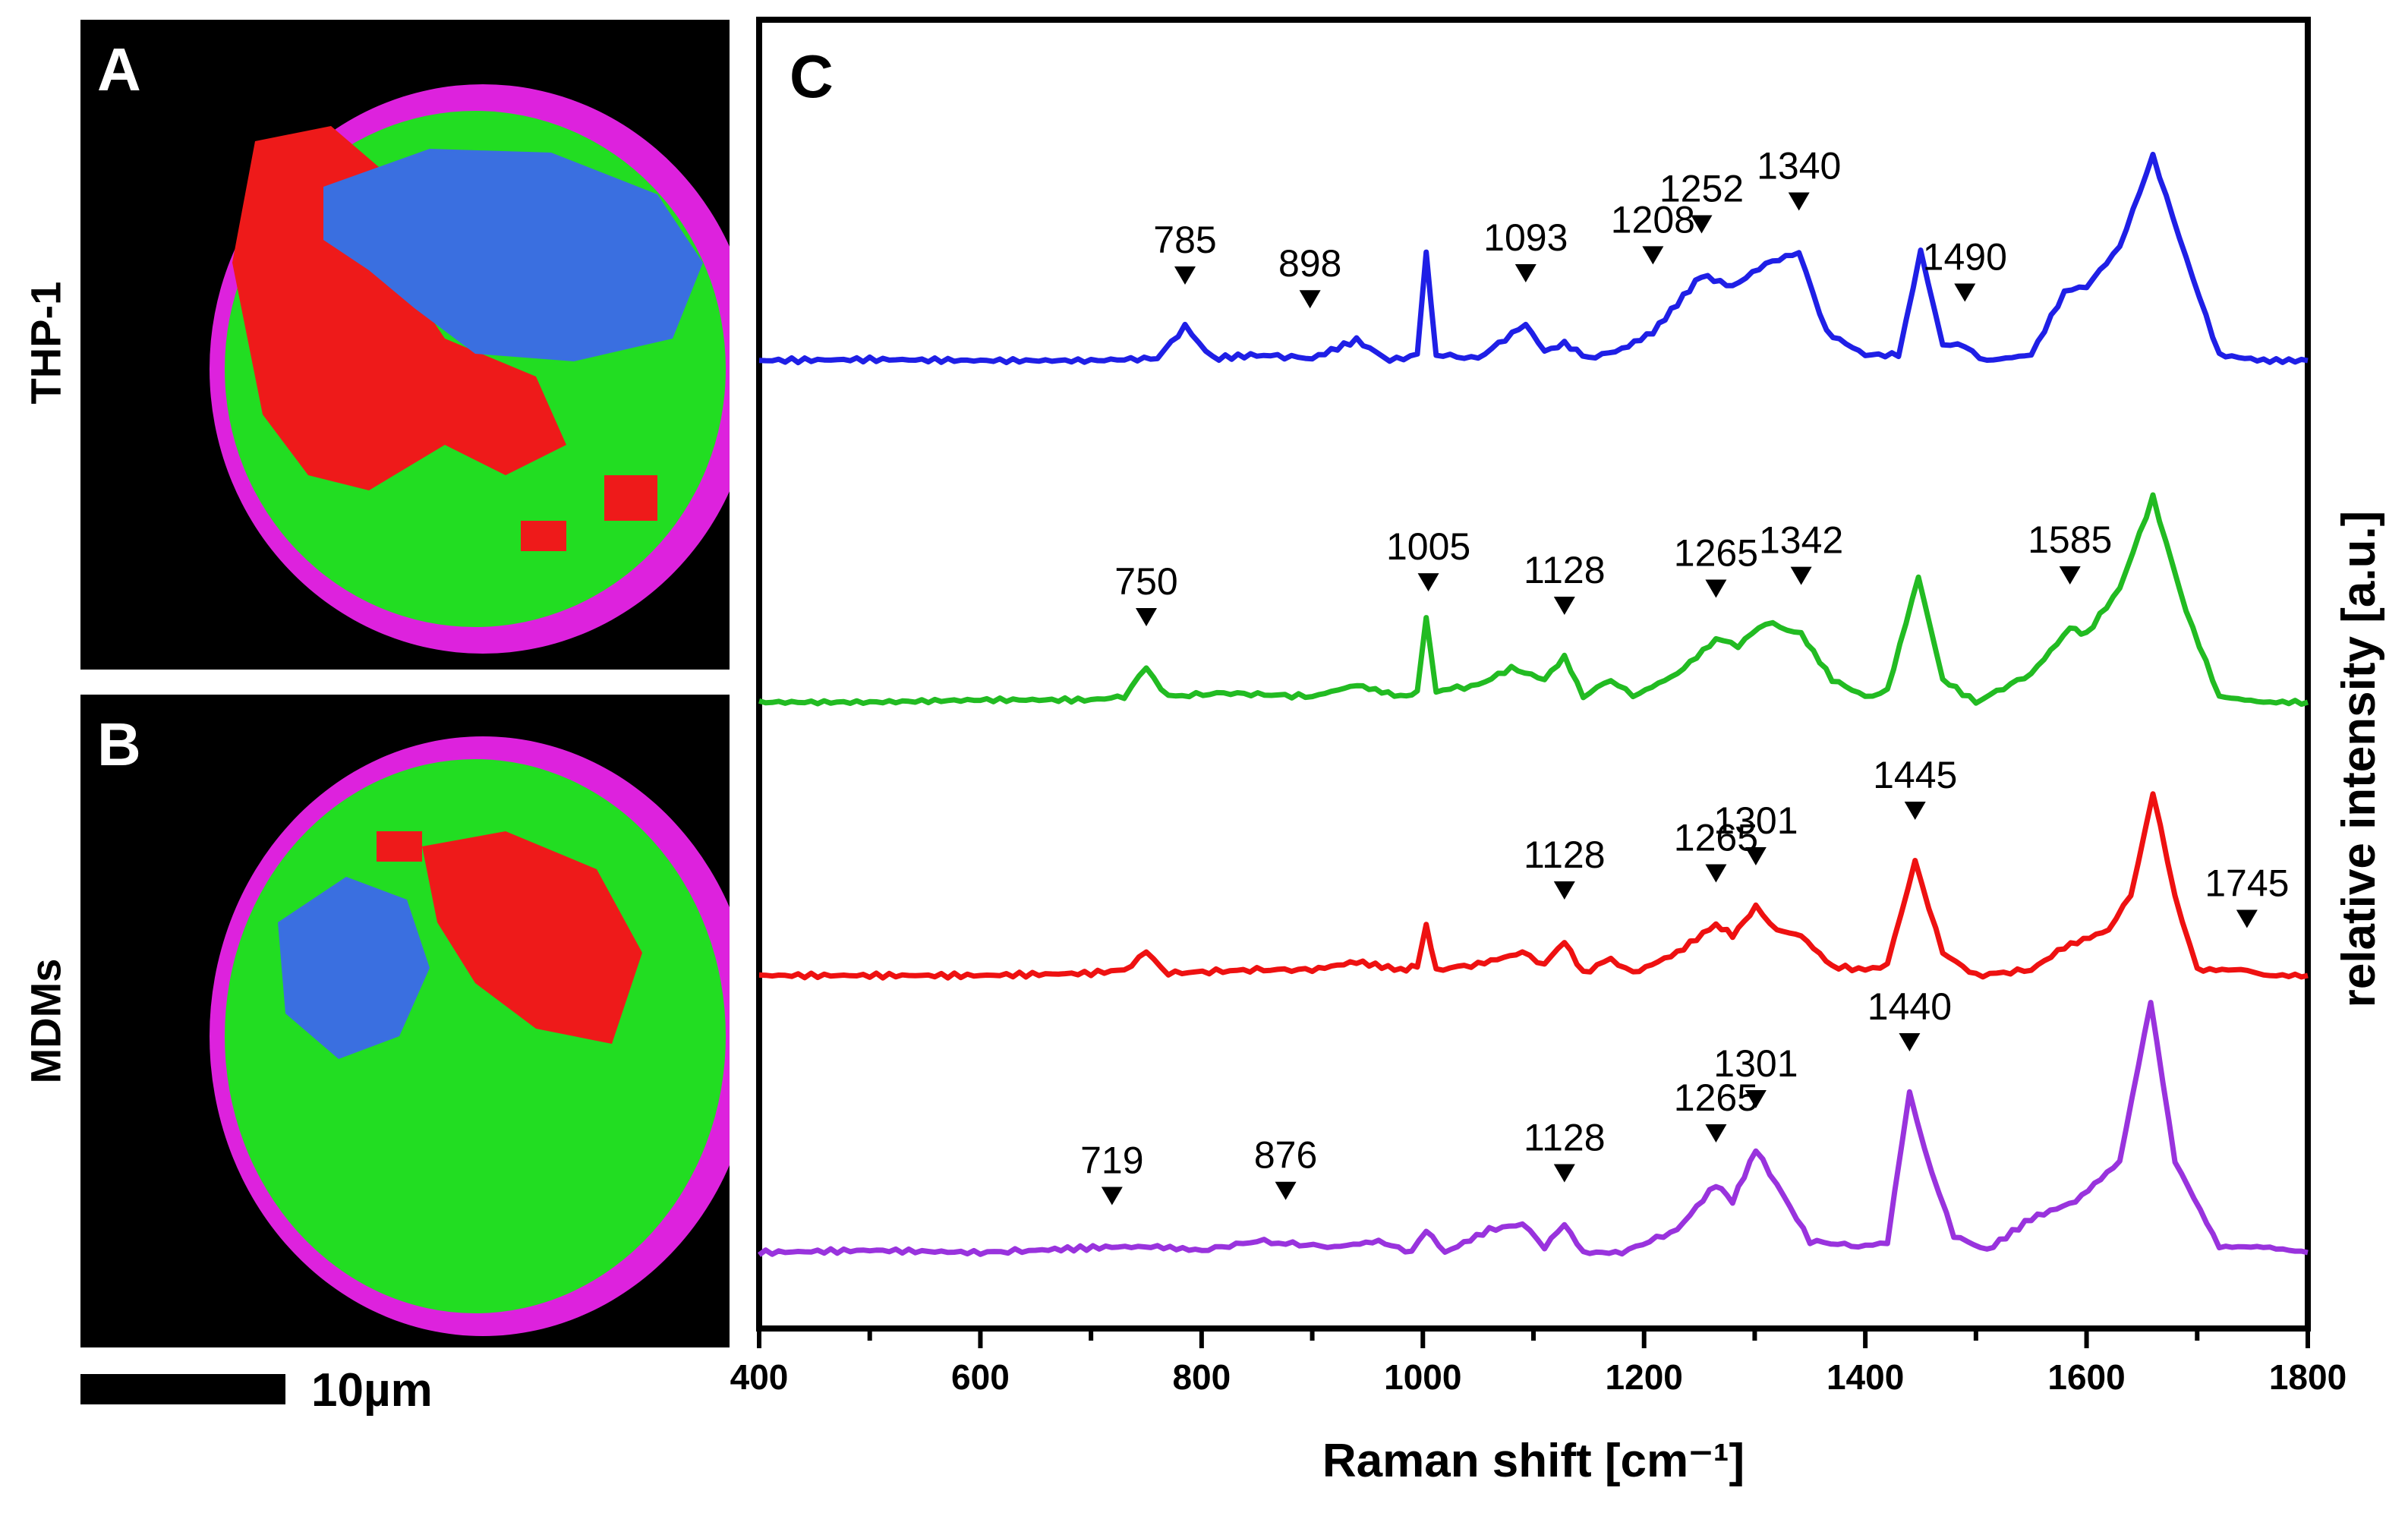  What do you see at coordinates (2247, 883) in the screenshot?
I see `peak-label-s3-5: 1745` at bounding box center [2247, 883].